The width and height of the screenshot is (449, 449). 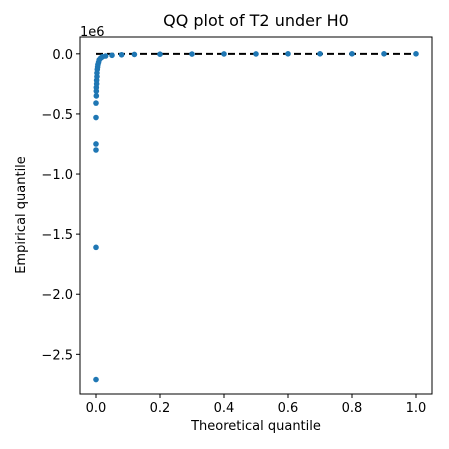 I want to click on x-tick-label: 0.8, so click(x=352, y=408).